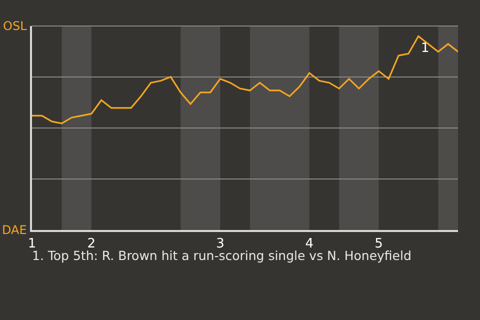  I want to click on text: DAE, so click(14, 230).